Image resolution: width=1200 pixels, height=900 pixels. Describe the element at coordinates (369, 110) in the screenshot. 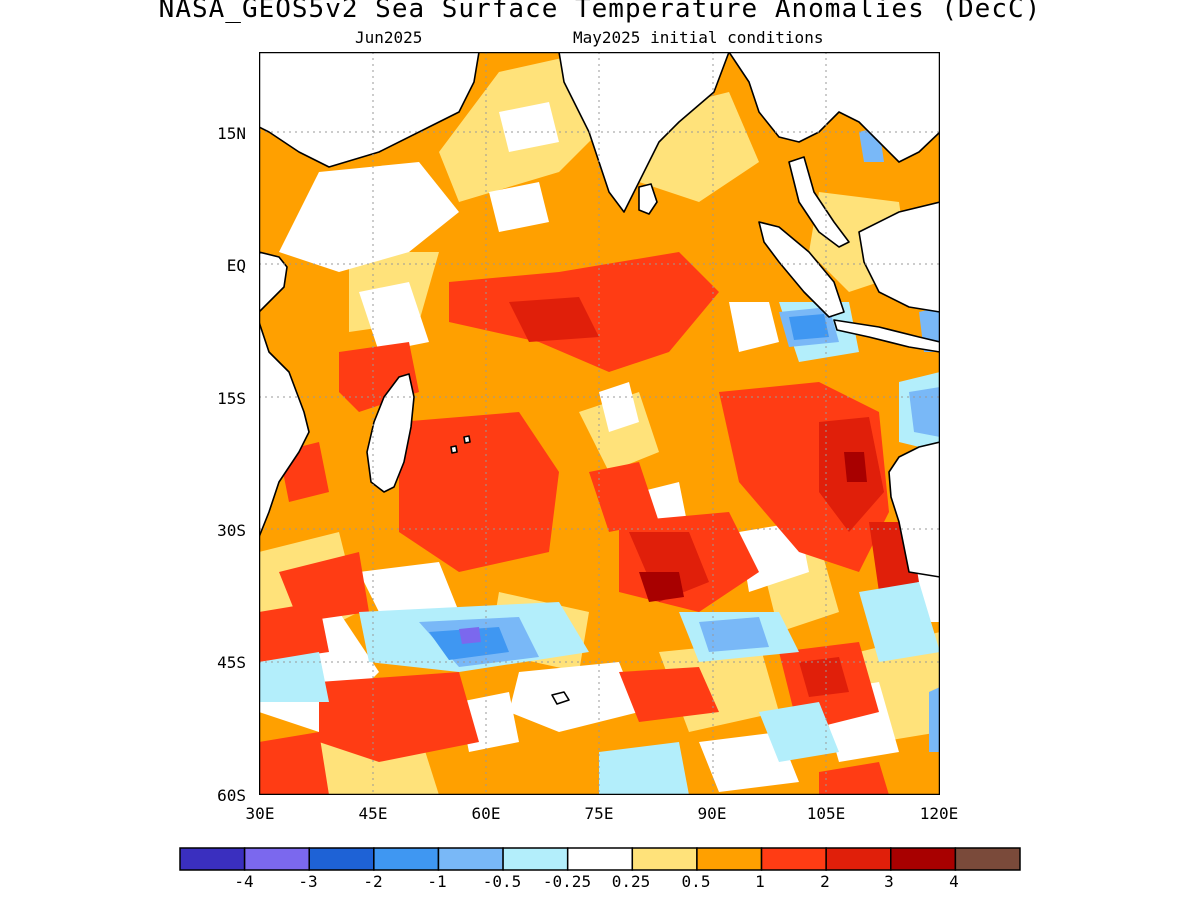

I see `land-arabia` at that location.